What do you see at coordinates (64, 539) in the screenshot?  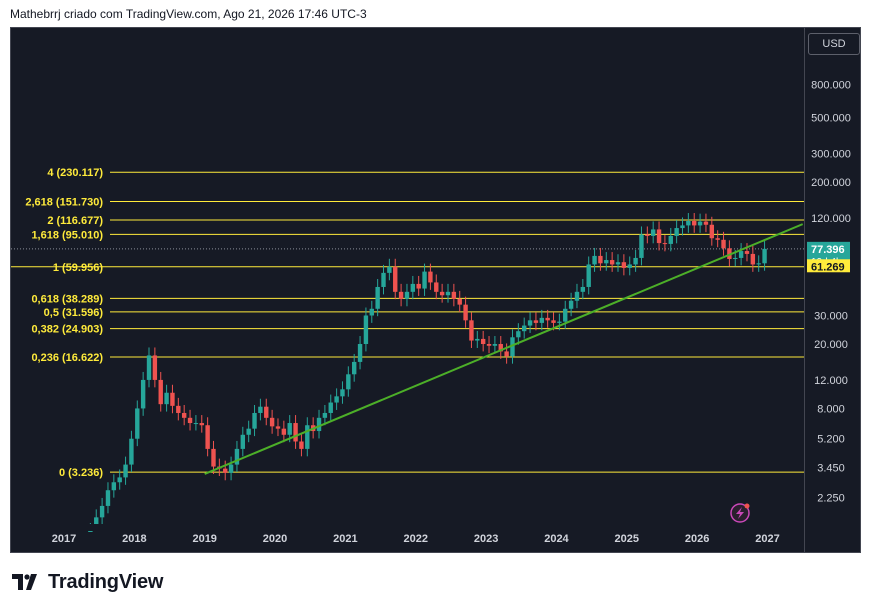 I see `x-tick-label: 2017` at bounding box center [64, 539].